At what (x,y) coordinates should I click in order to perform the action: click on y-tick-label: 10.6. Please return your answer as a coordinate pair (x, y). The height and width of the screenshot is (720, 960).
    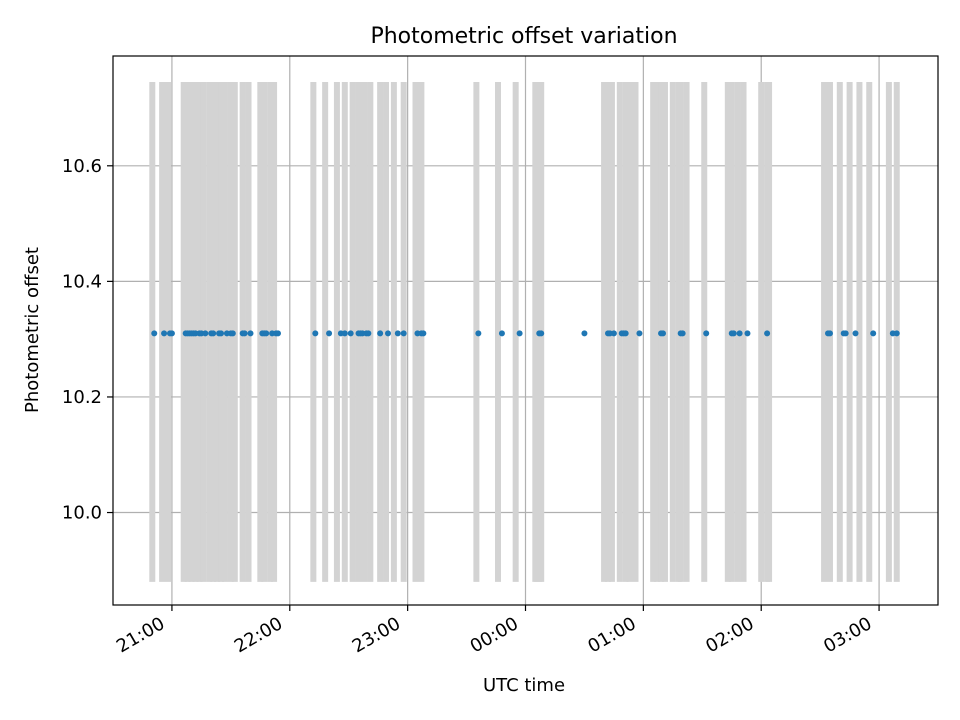
    Looking at the image, I should click on (82, 166).